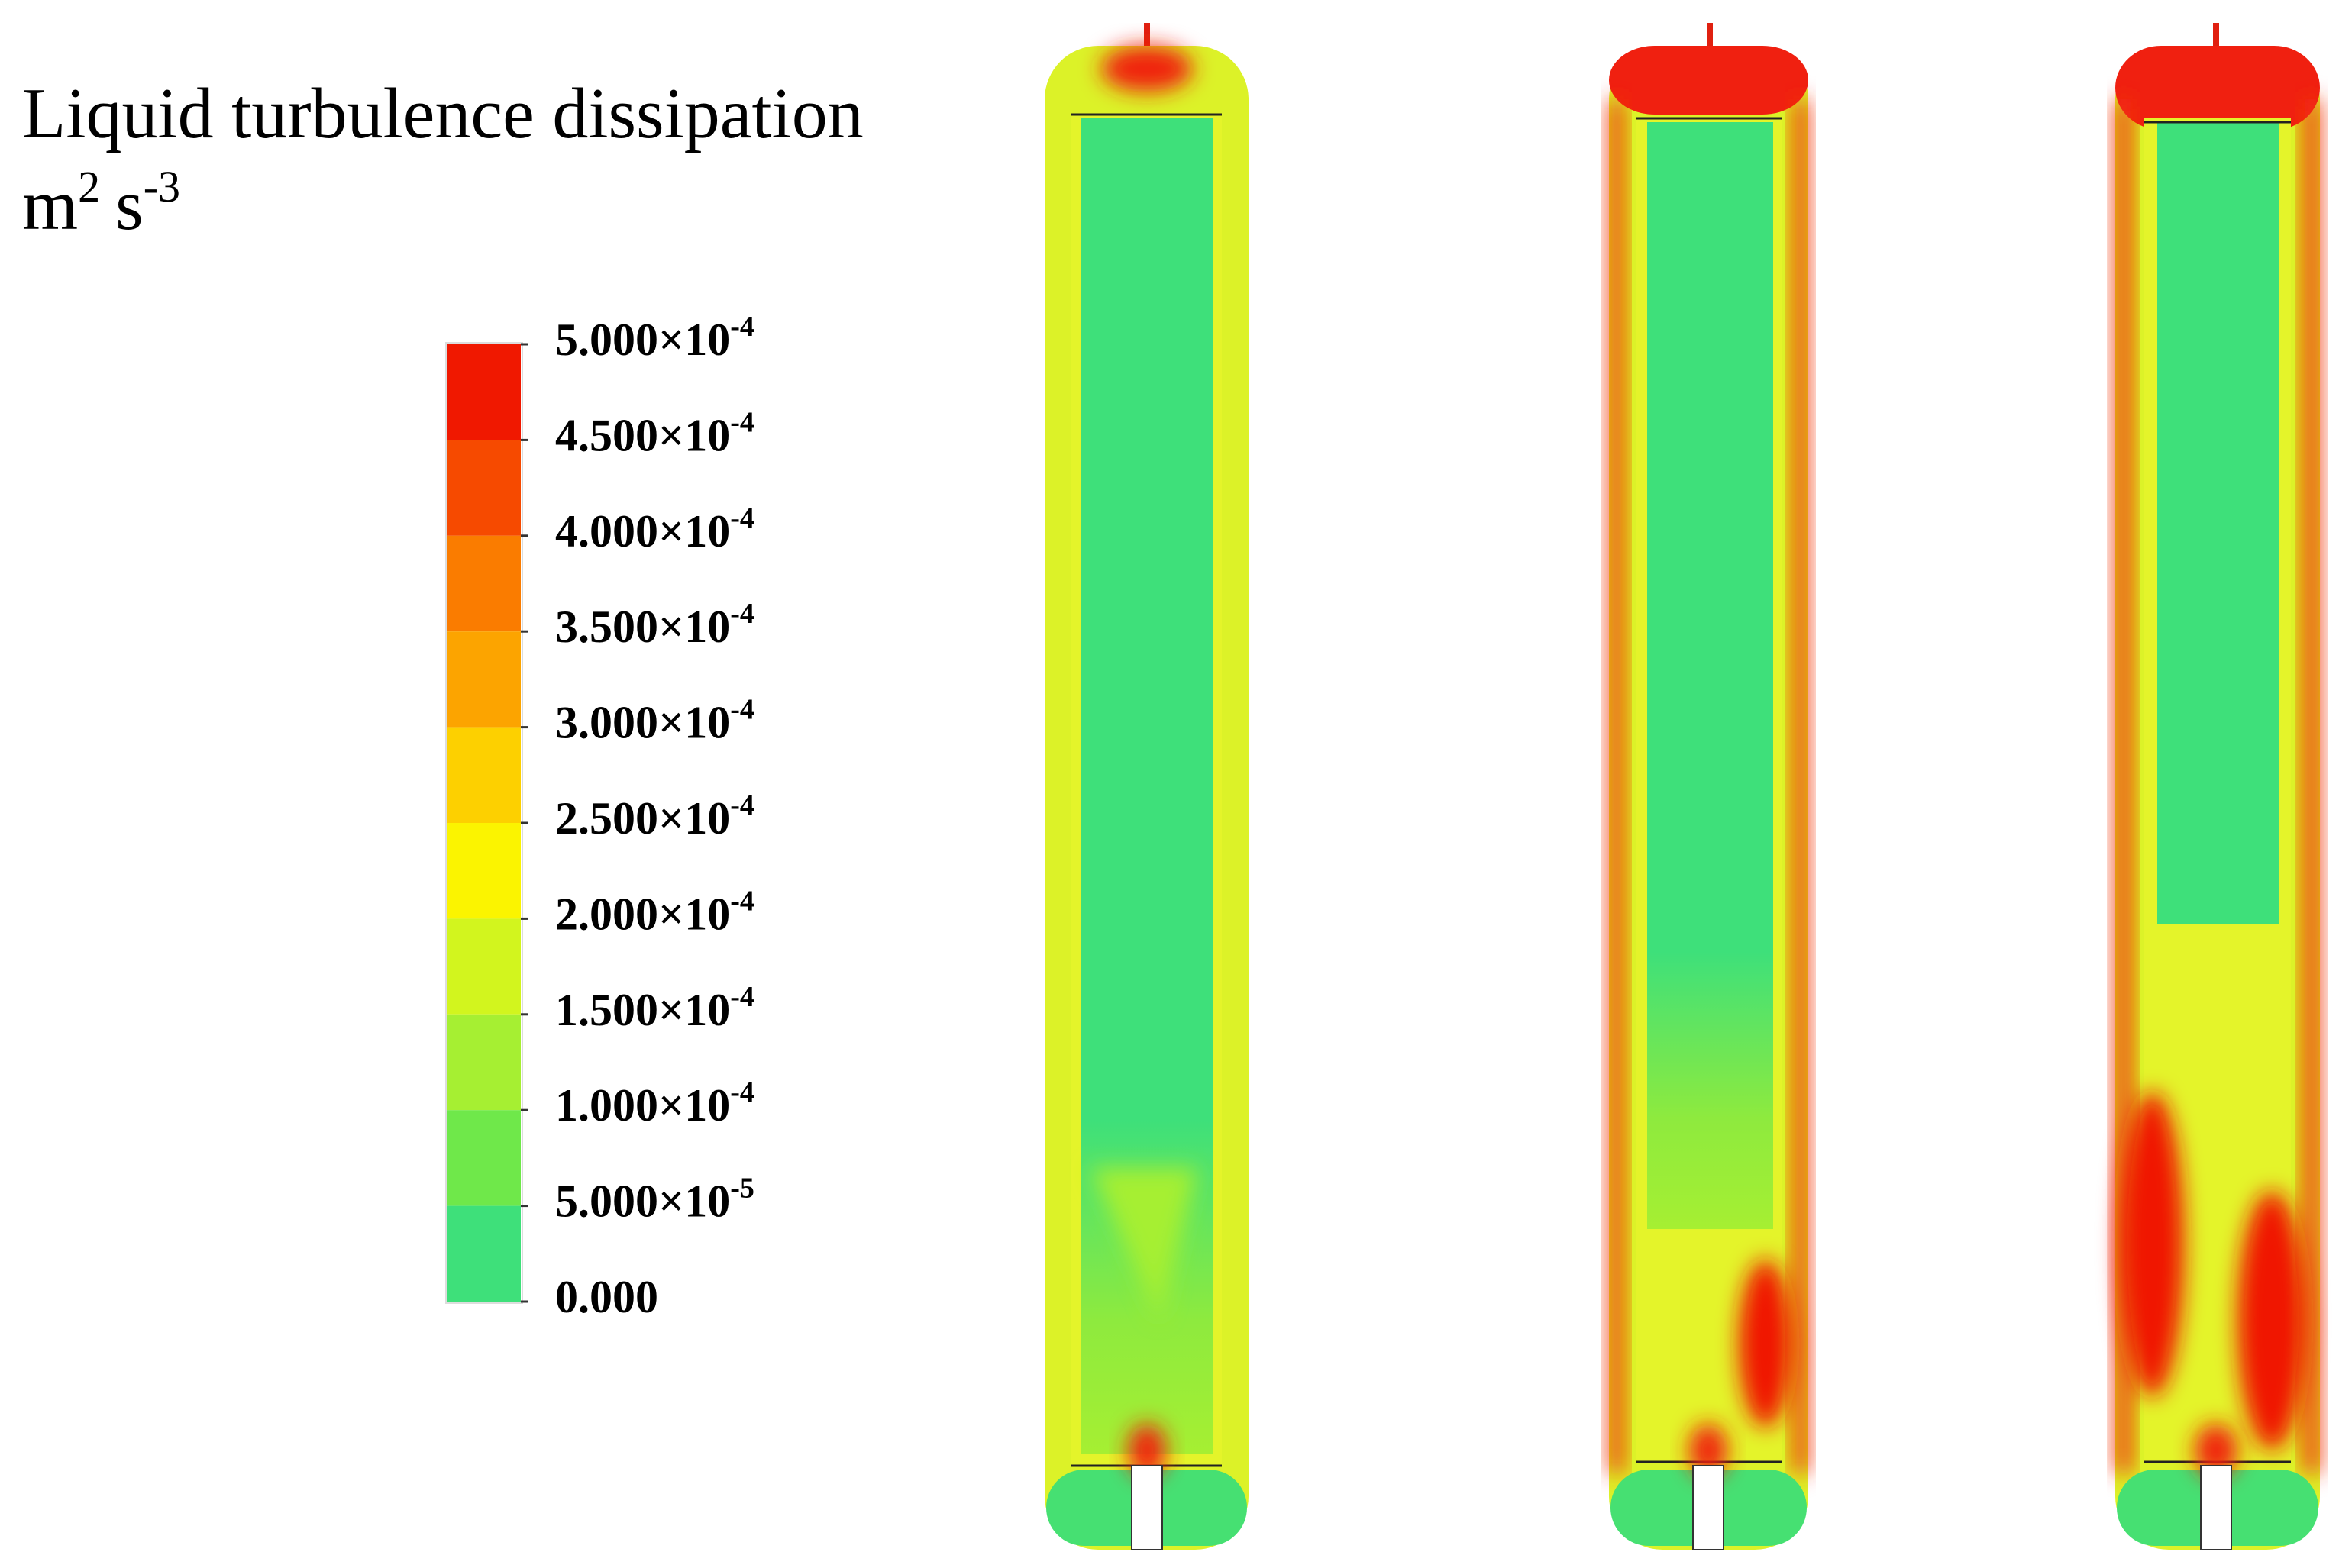 Image resolution: width=2339 pixels, height=1568 pixels. I want to click on colorbar-label: 2.000×10⁻⁴, so click(654, 912).